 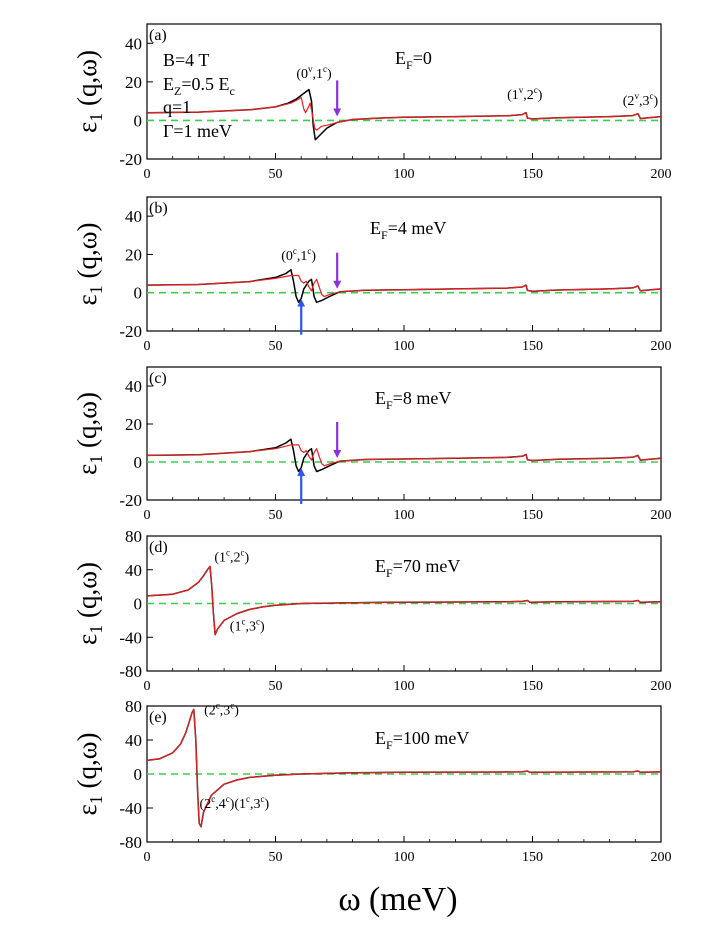 What do you see at coordinates (298, 255) in the screenshot?
I see `transition-label: (0c,1c)` at bounding box center [298, 255].